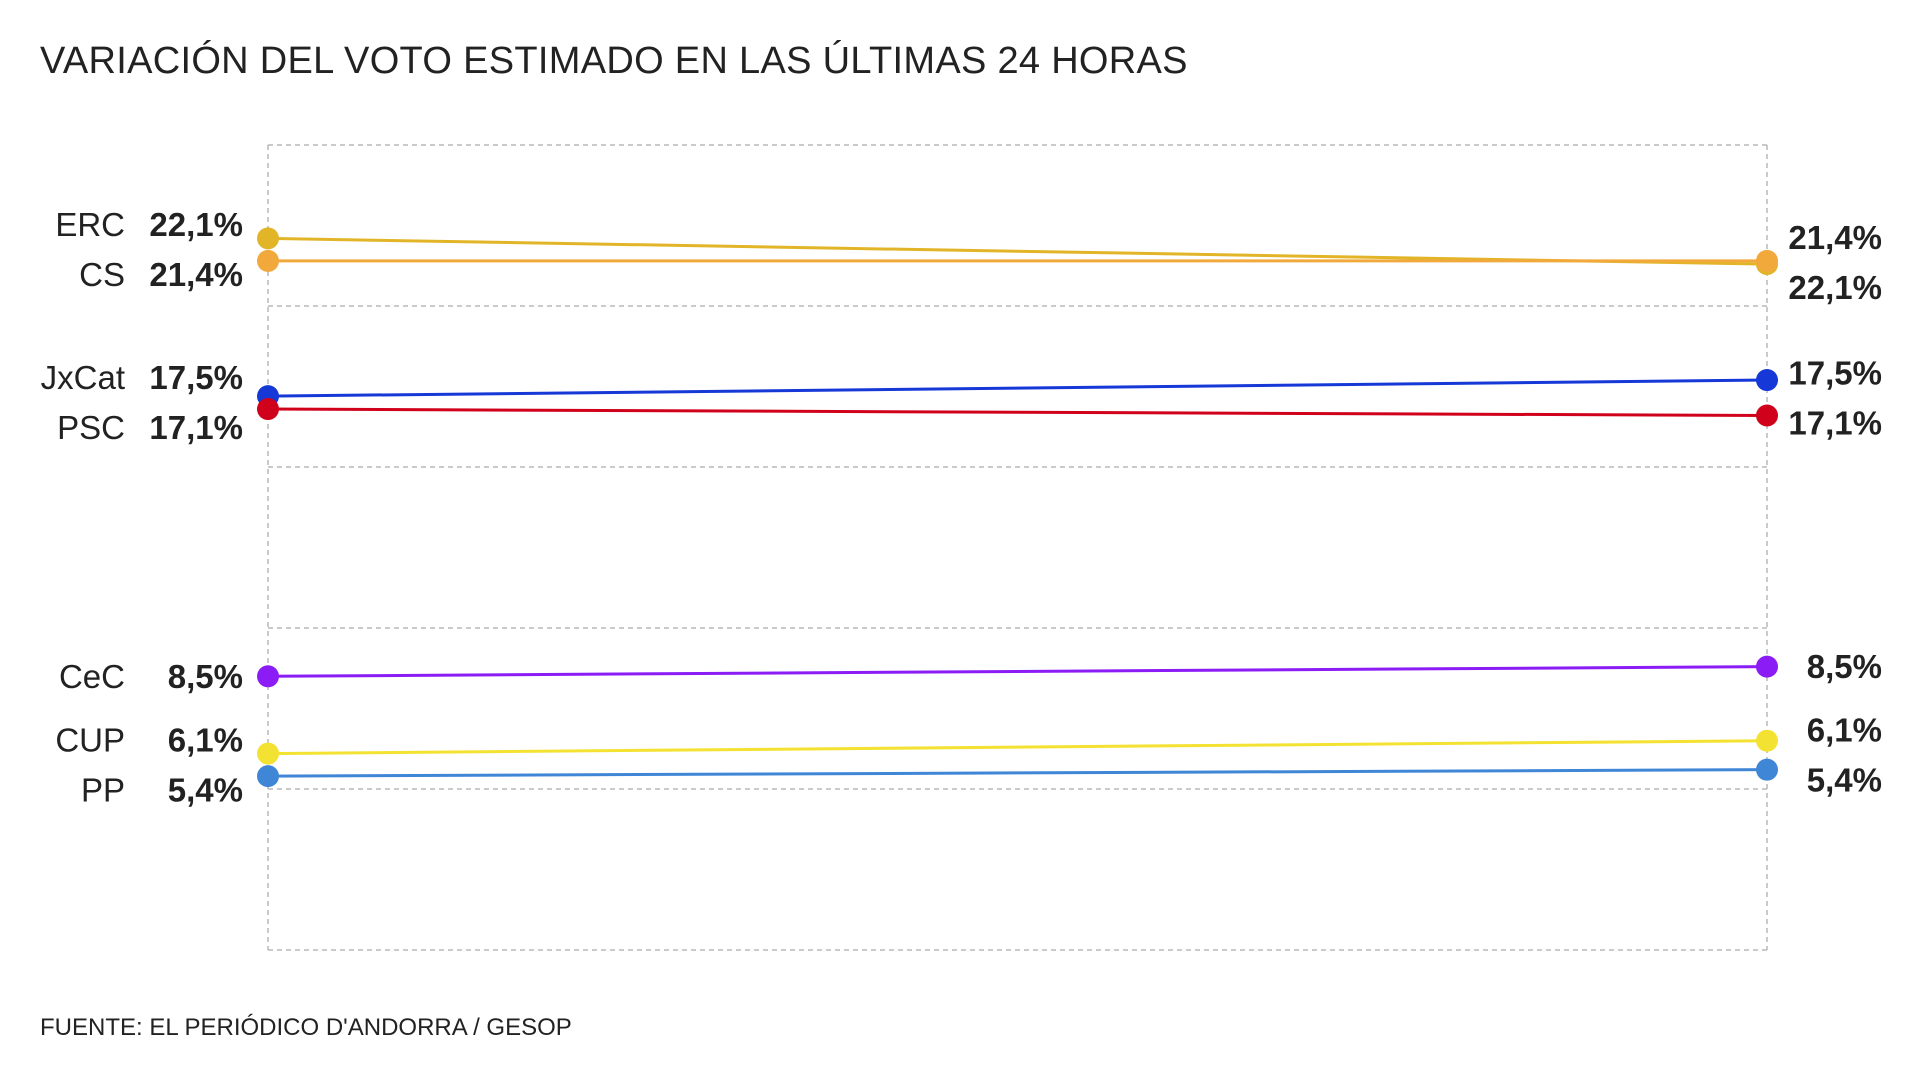 The width and height of the screenshot is (1920, 1080). Describe the element at coordinates (1017, 747) in the screenshot. I see `series-line-cup` at that location.